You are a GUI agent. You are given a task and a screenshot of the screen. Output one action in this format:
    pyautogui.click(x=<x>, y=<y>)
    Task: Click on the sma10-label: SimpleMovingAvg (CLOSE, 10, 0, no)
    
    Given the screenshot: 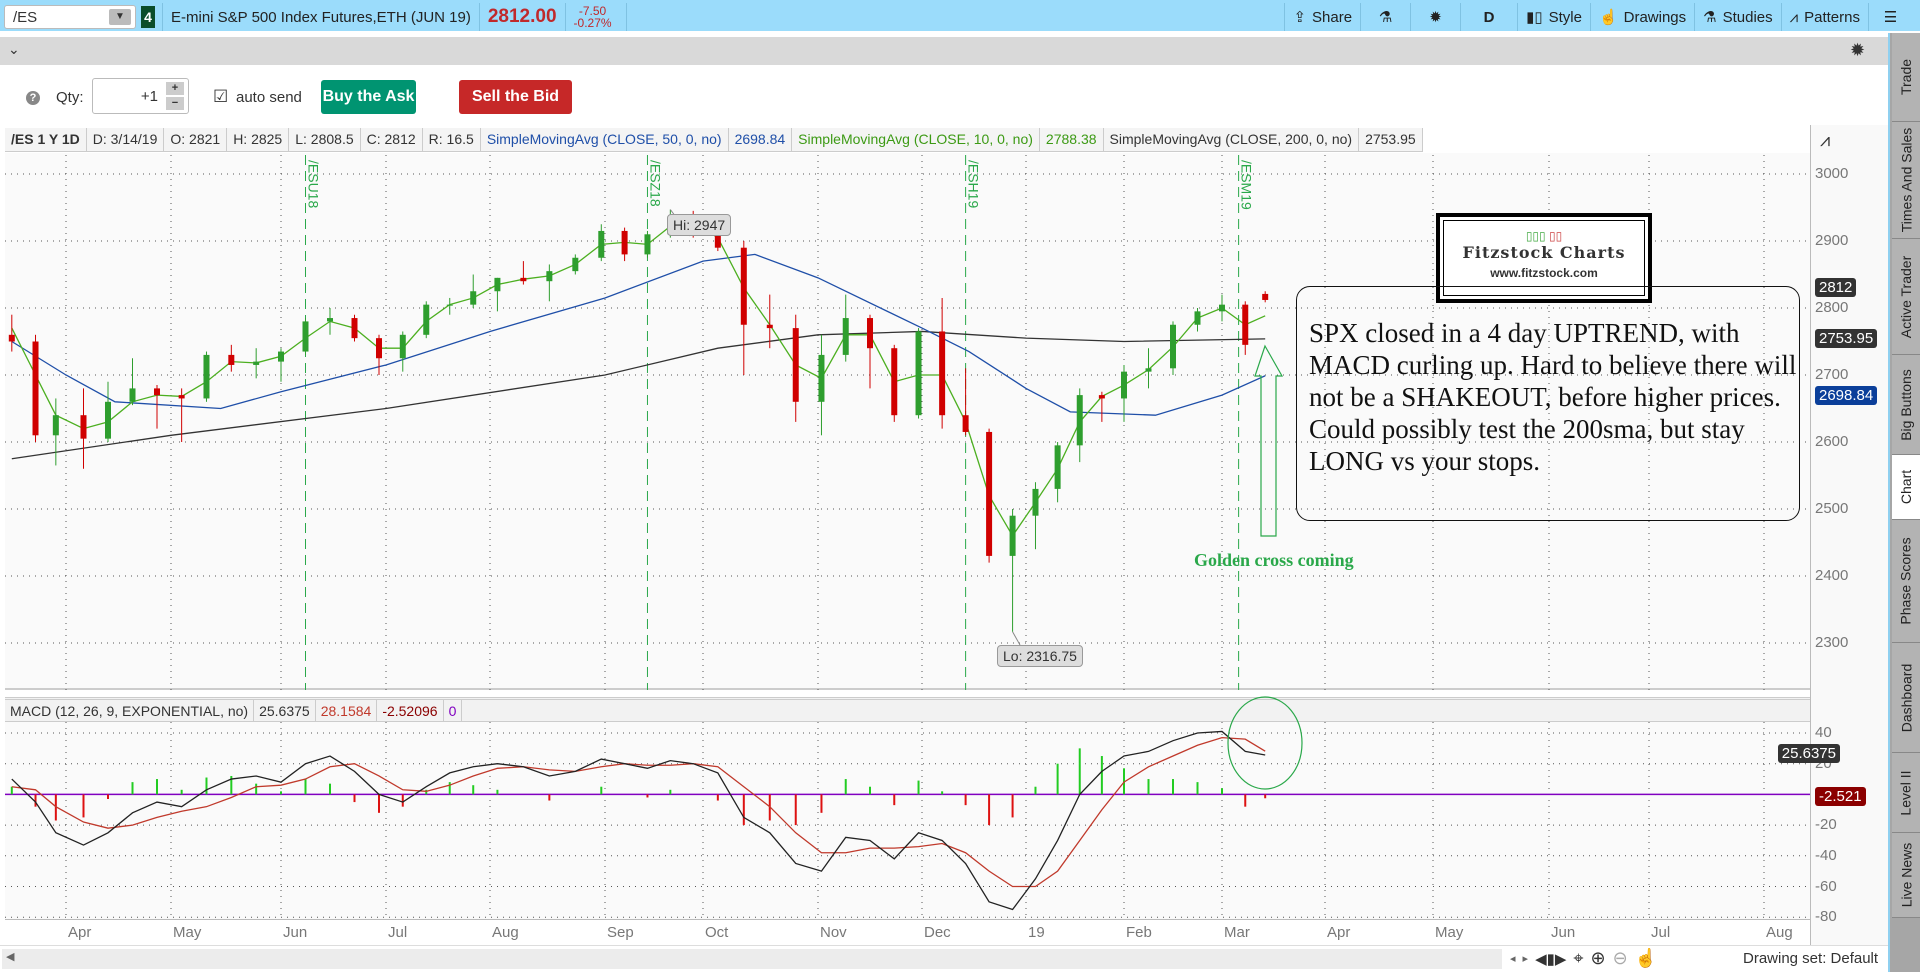 What is the action you would take?
    pyautogui.click(x=916, y=139)
    